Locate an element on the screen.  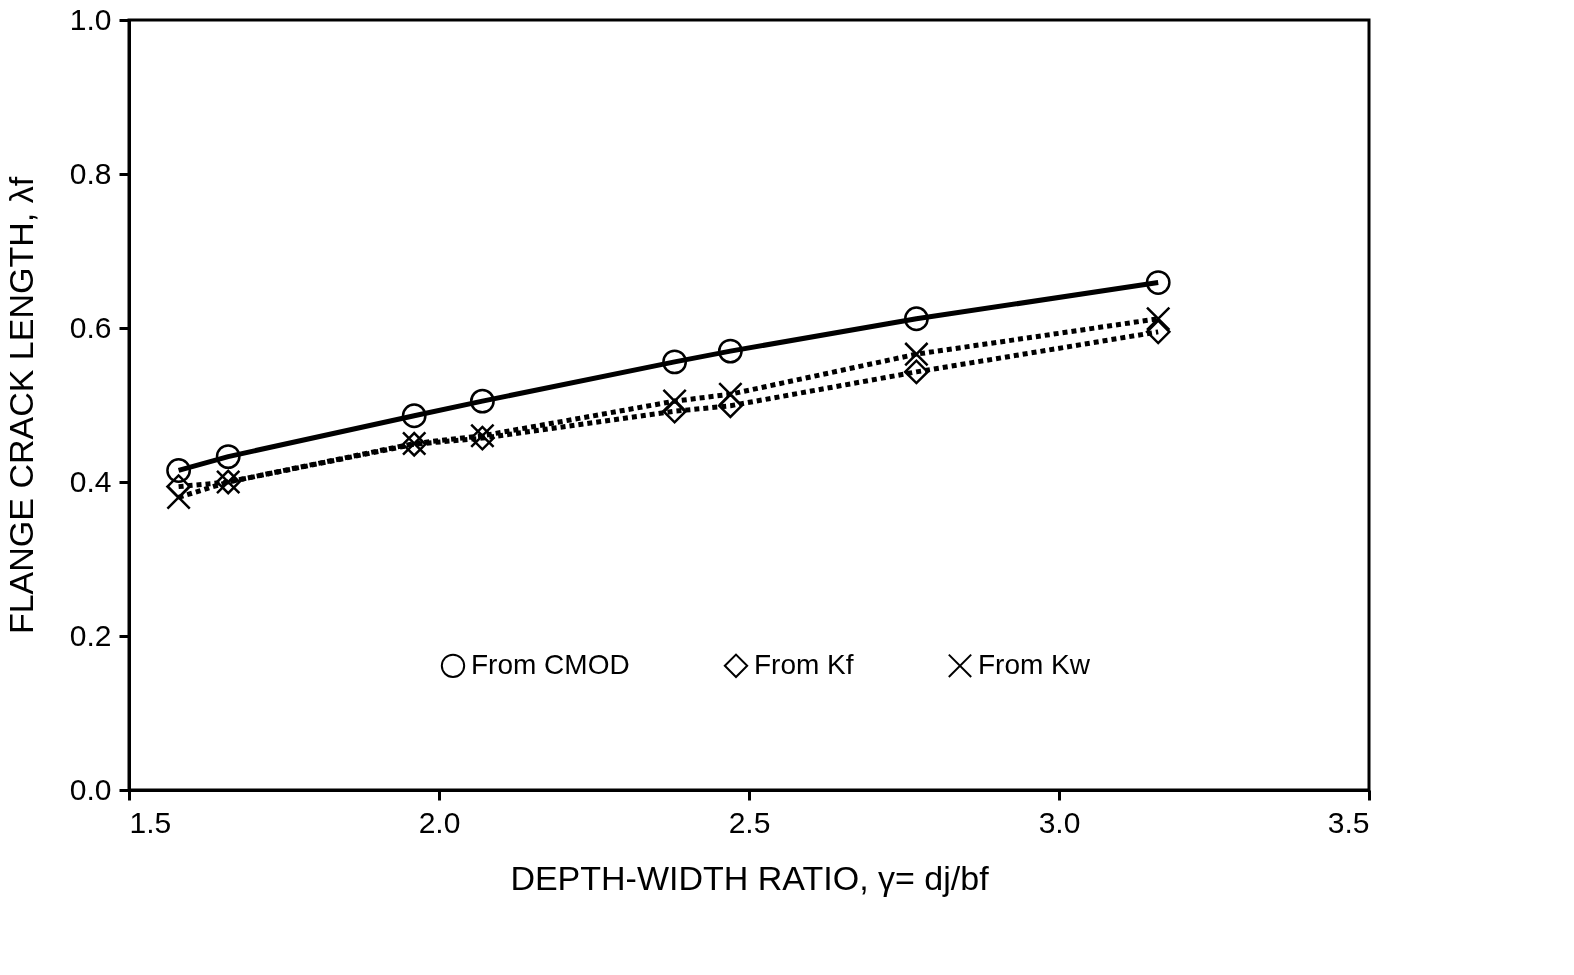
y-tick-label: 0.2 is located at coordinates (90, 635).